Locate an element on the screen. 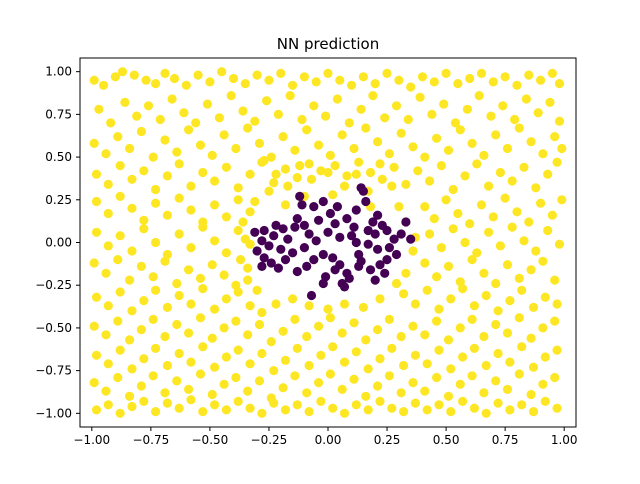 The width and height of the screenshot is (640, 484). x-tick-label: −0.75 is located at coordinates (150, 440).